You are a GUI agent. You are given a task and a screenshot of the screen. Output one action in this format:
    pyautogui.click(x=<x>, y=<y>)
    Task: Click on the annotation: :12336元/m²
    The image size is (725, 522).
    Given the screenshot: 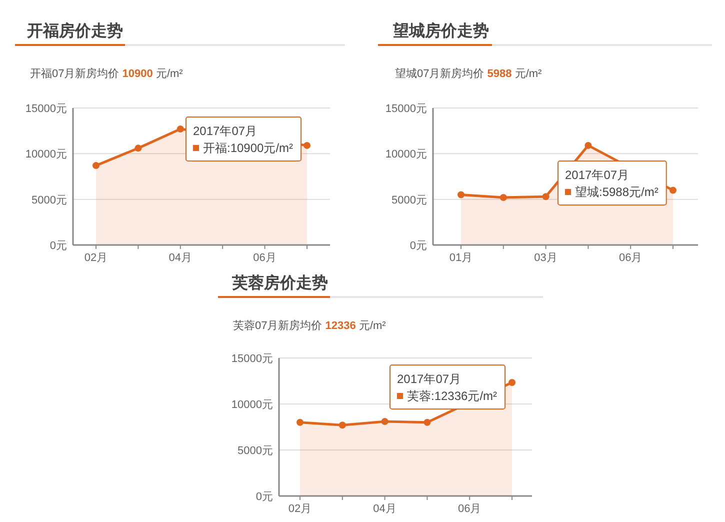 What is the action you would take?
    pyautogui.click(x=464, y=396)
    